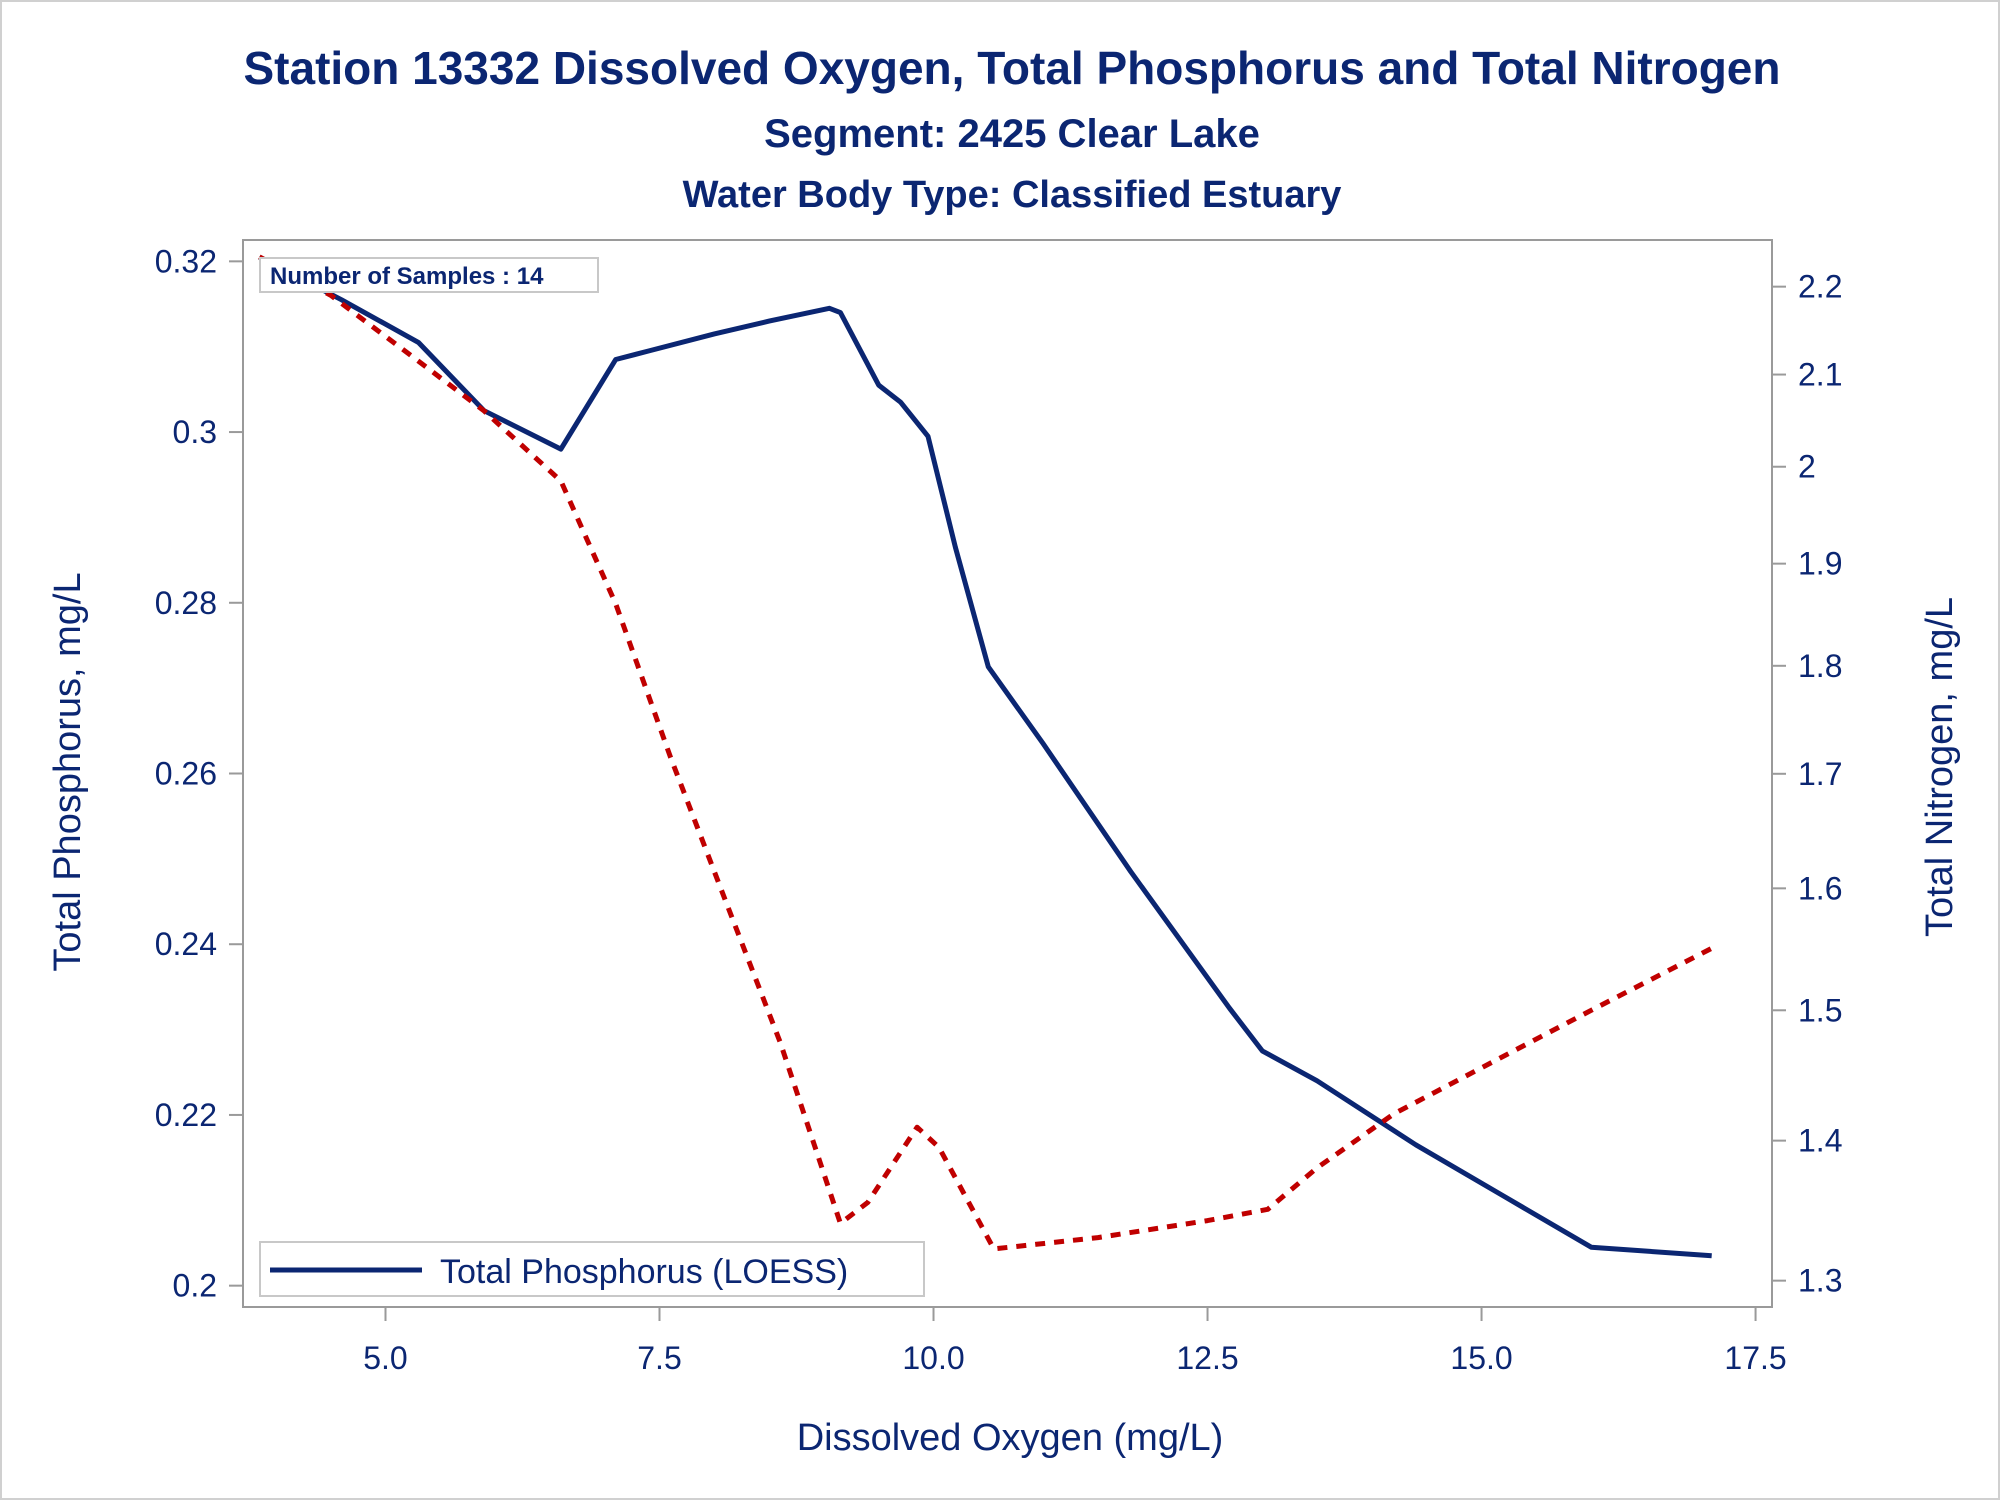 Image resolution: width=2000 pixels, height=1500 pixels. I want to click on x-tick-label: 17.5, so click(1755, 1358).